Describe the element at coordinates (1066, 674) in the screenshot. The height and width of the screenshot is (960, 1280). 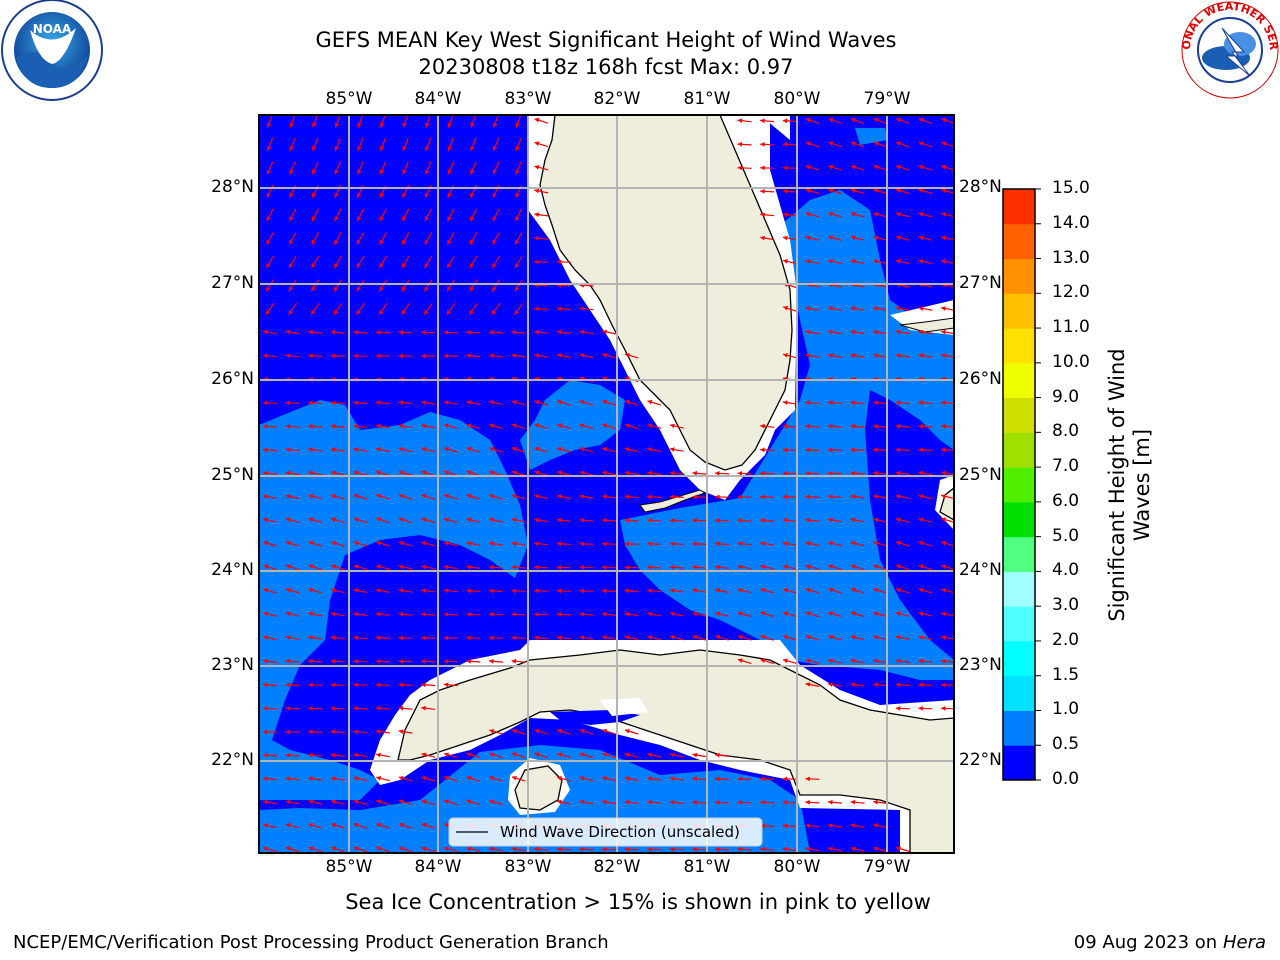
I see `colorbar-tick-label: 1.5` at that location.